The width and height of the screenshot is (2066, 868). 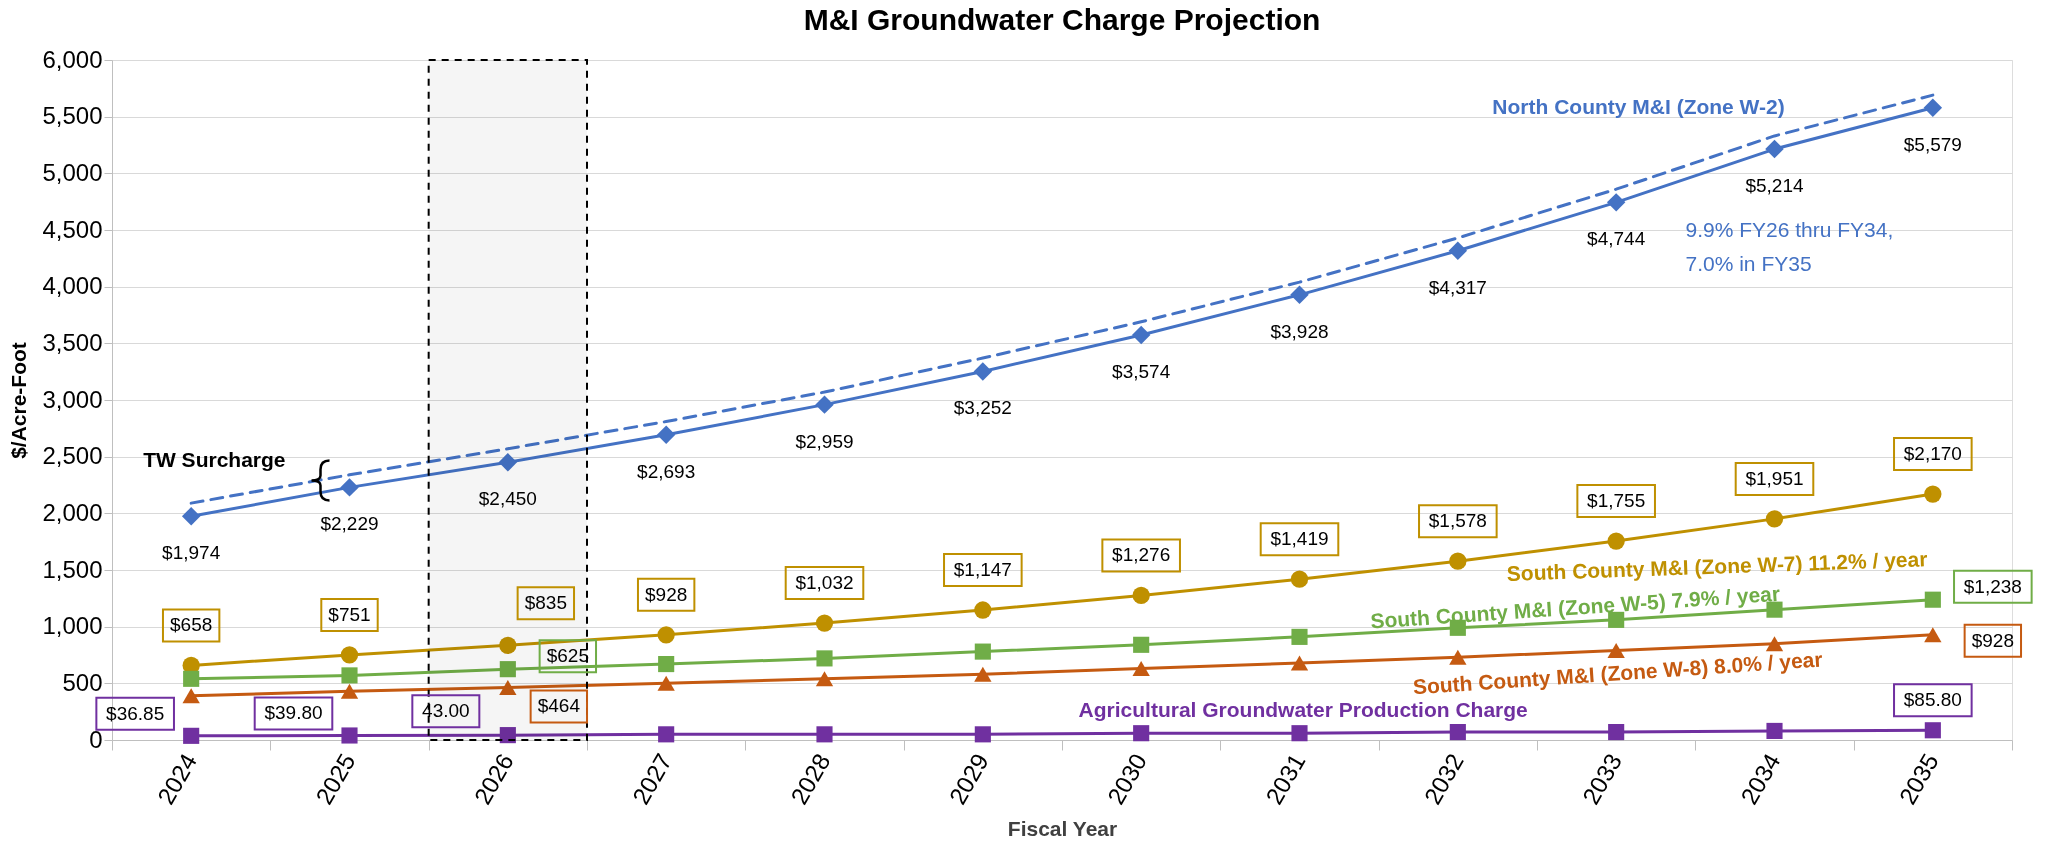 I want to click on data-label: $85.80, so click(x=1932, y=700).